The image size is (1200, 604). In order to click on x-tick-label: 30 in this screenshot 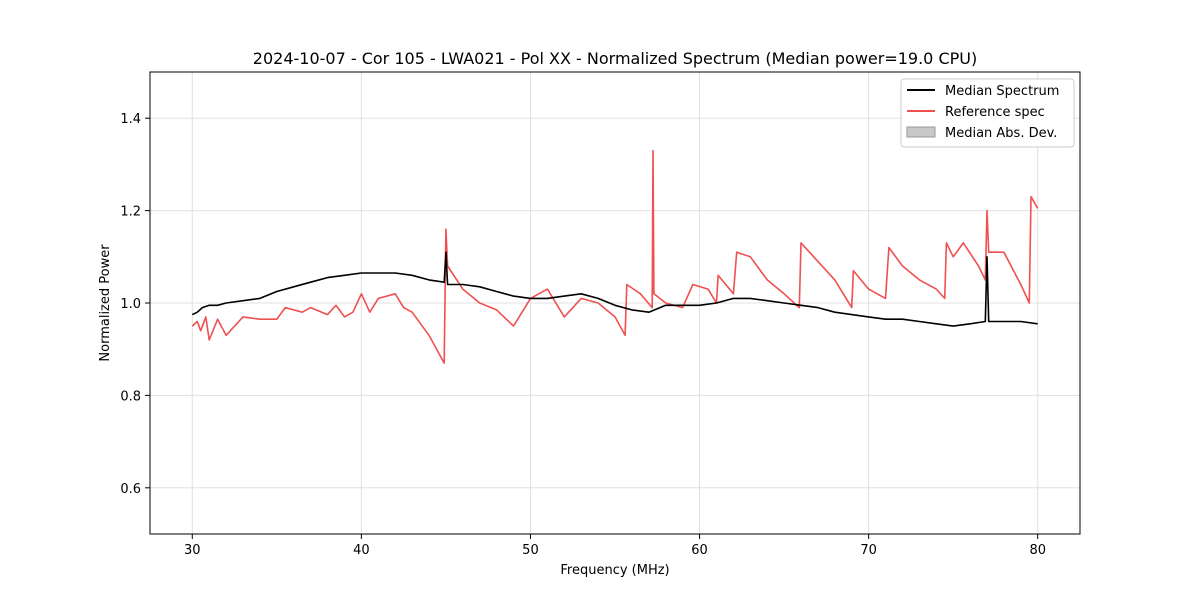, I will do `click(192, 550)`.